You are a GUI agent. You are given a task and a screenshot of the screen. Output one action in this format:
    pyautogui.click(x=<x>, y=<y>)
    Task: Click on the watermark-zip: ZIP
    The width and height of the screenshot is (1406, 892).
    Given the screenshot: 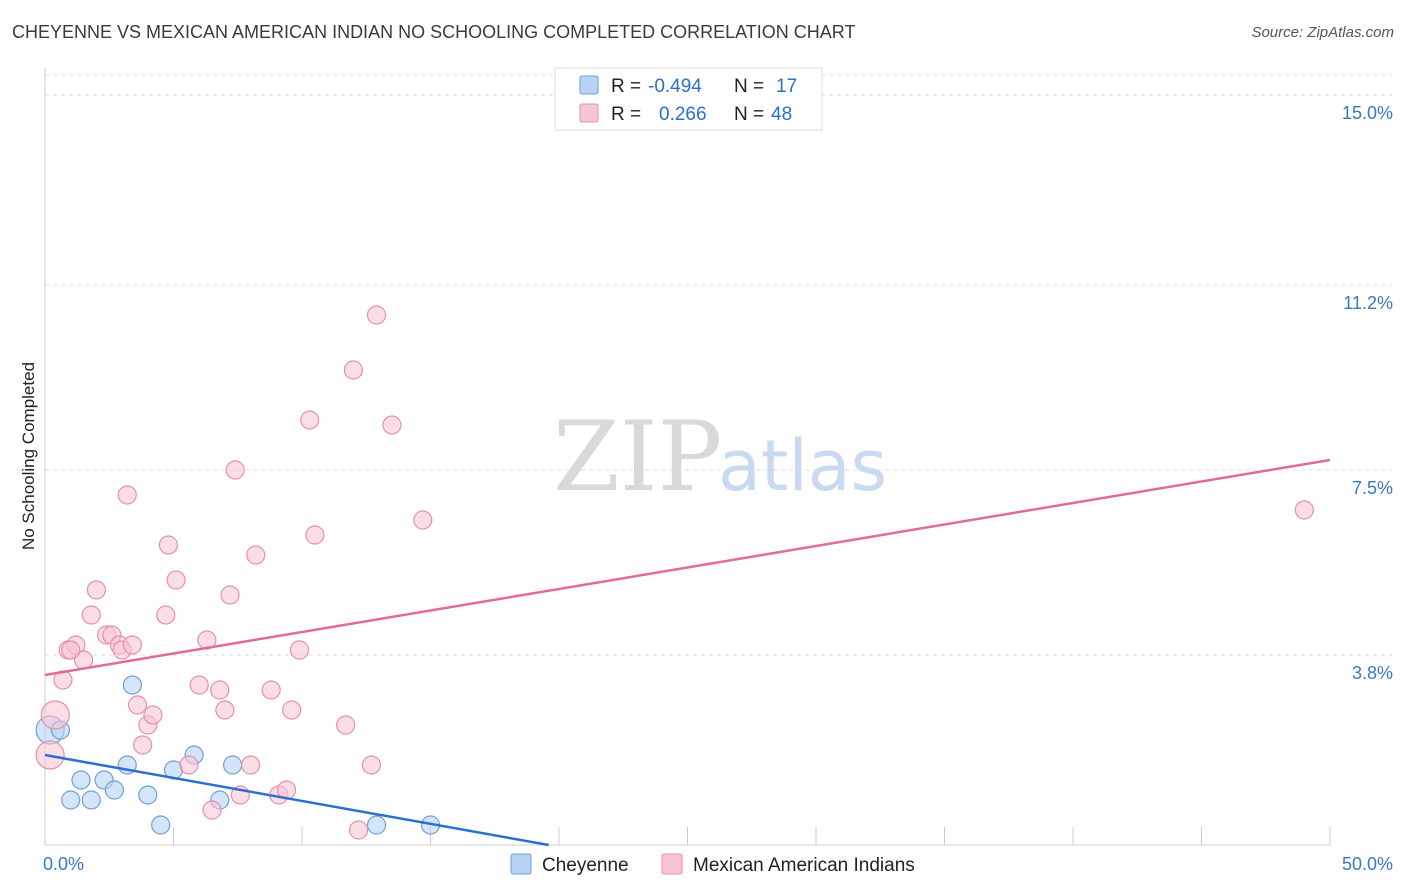 What is the action you would take?
    pyautogui.click(x=637, y=457)
    